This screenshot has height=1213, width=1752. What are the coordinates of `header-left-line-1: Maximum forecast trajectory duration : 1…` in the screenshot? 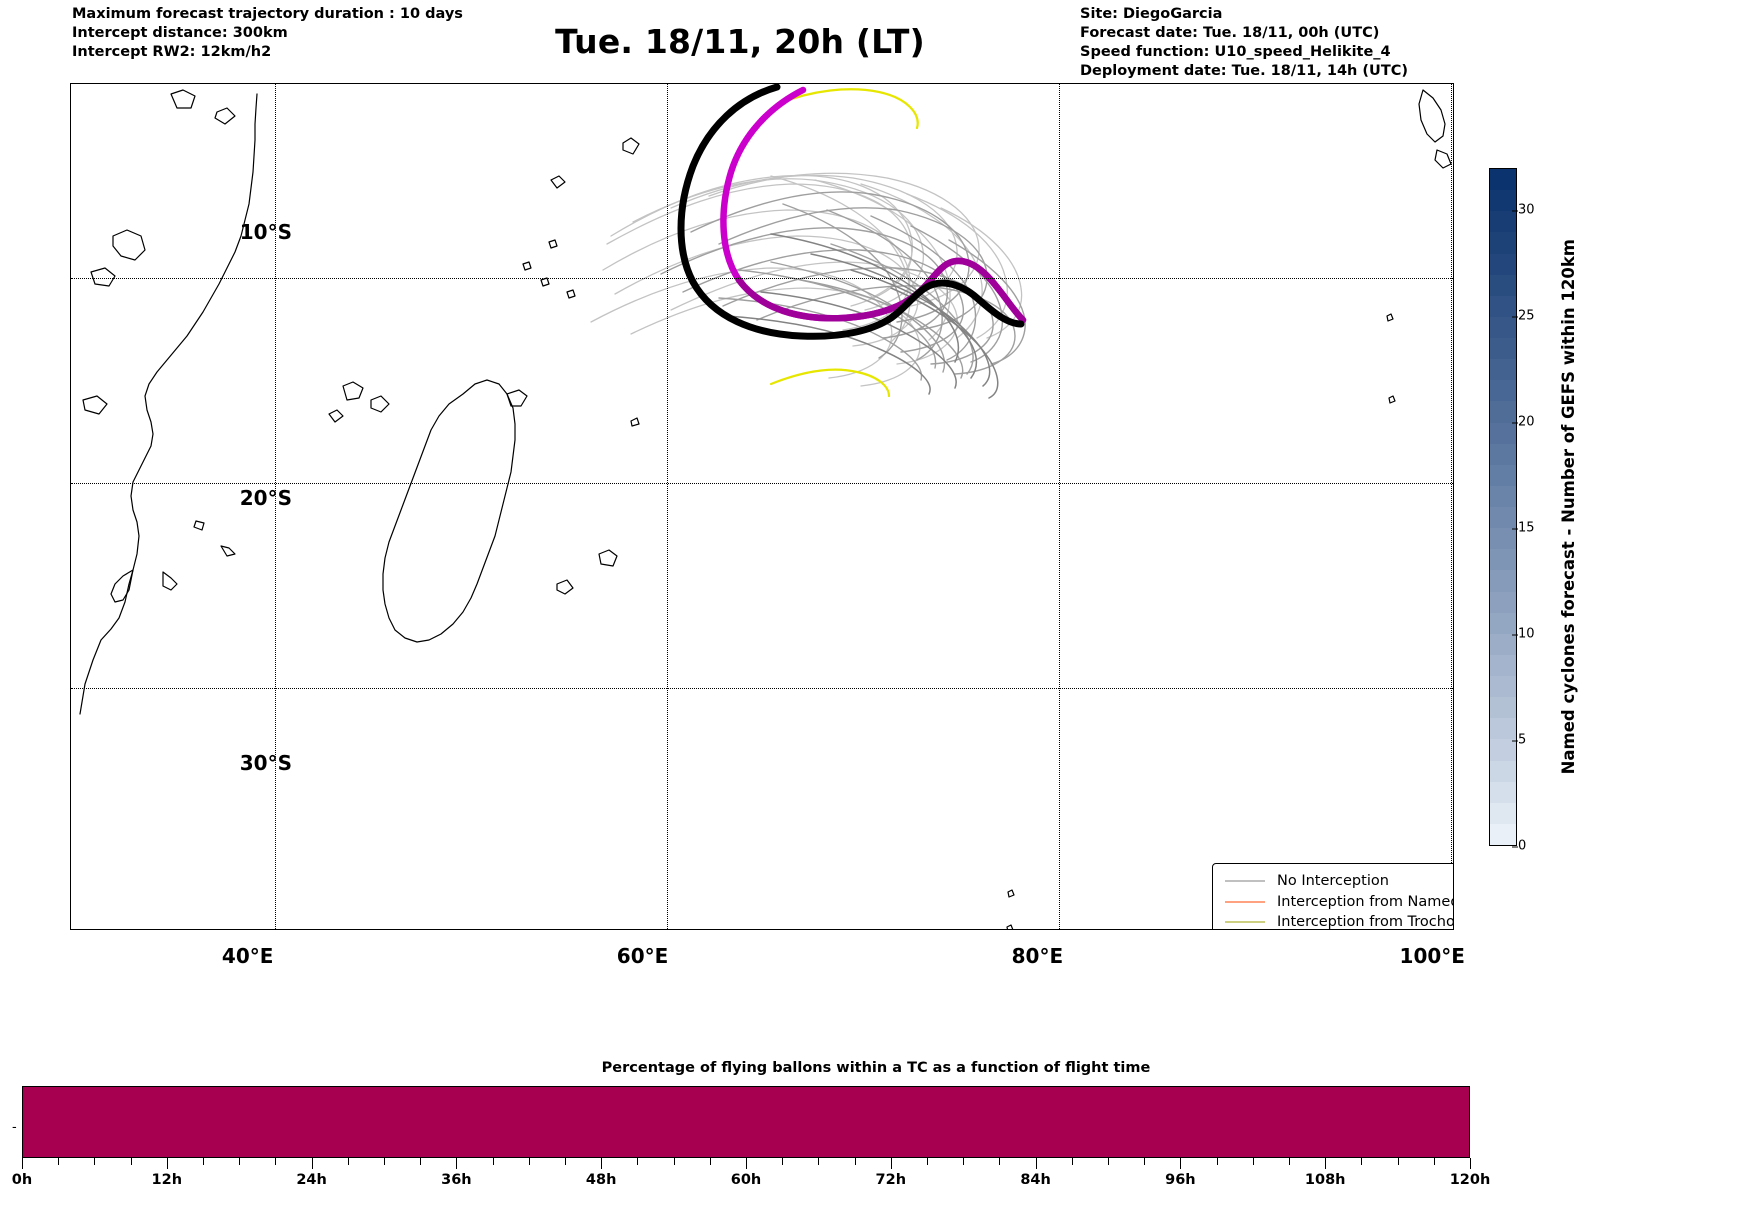 It's located at (267, 14).